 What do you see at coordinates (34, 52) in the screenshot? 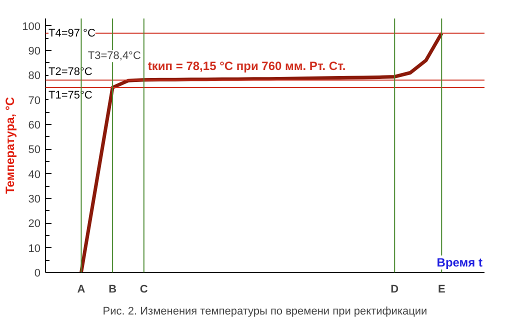
I see `y-tick-label: 90` at bounding box center [34, 52].